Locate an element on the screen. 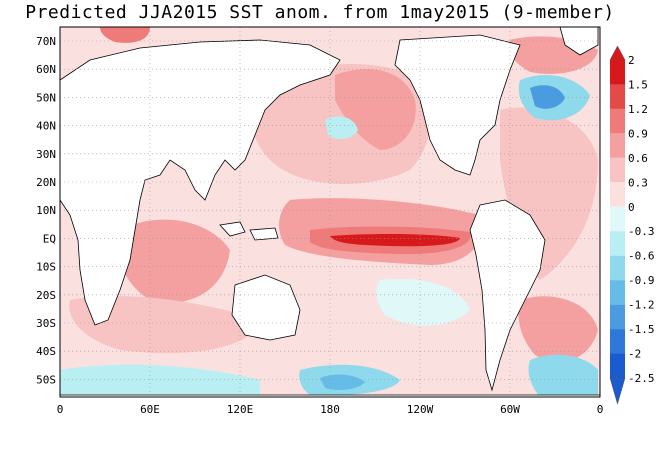  colorbar-top-arrow is located at coordinates (617, 53).